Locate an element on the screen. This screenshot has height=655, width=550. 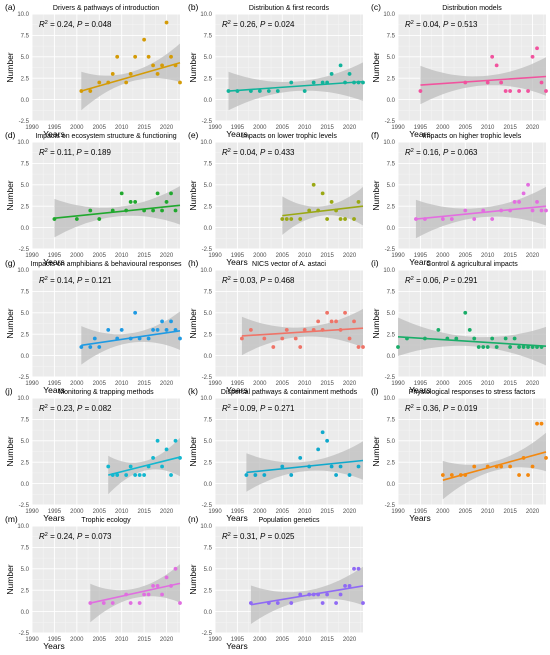
panel-title: Impacts on lower trophic levels is located at coordinates (289, 136).